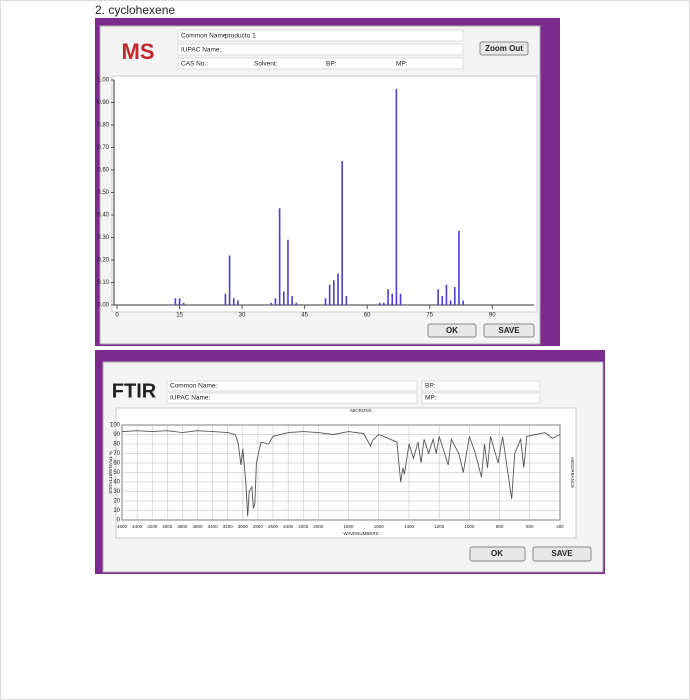 The width and height of the screenshot is (690, 700). Describe the element at coordinates (103, 126) in the screenshot. I see `y-tick-label: 0.80` at that location.